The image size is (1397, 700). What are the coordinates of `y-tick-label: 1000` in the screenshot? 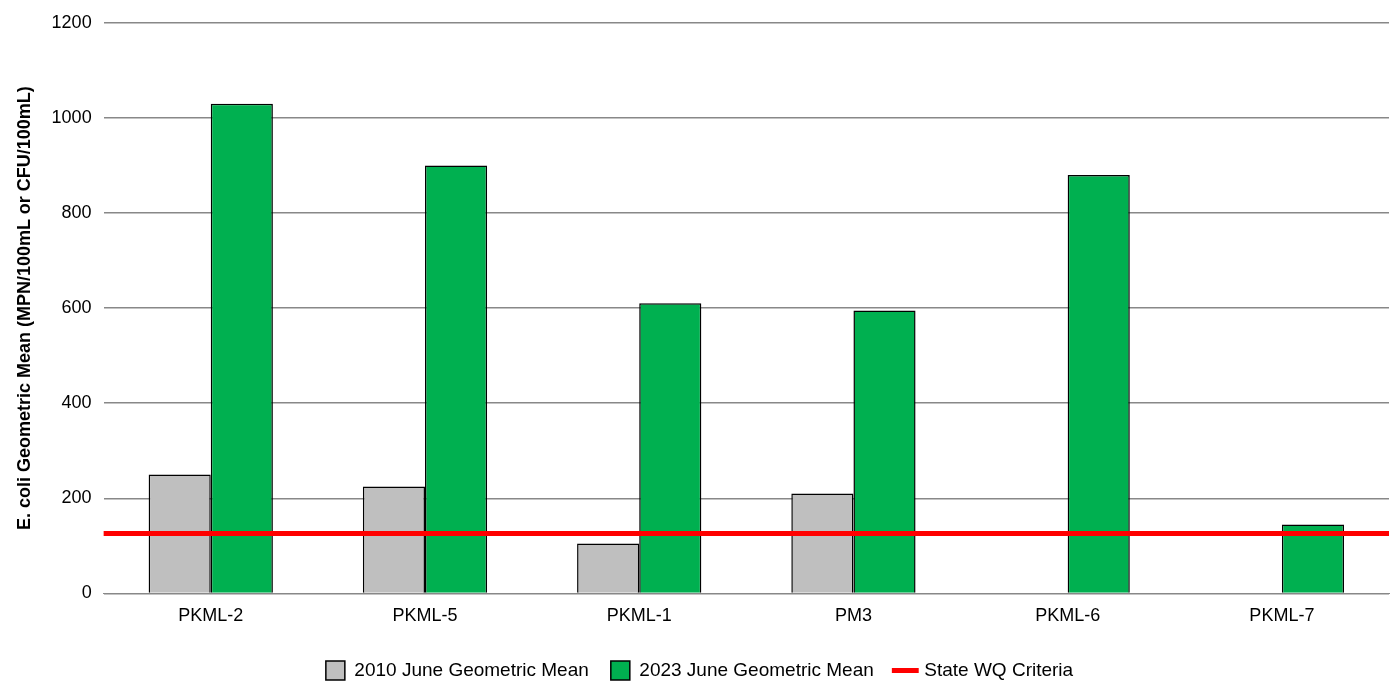 It's located at (71, 116).